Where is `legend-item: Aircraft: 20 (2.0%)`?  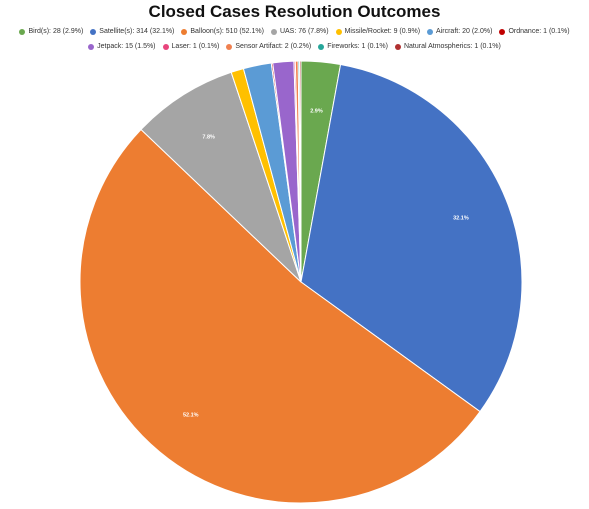
legend-item: Aircraft: 20 (2.0%) is located at coordinates (459, 31).